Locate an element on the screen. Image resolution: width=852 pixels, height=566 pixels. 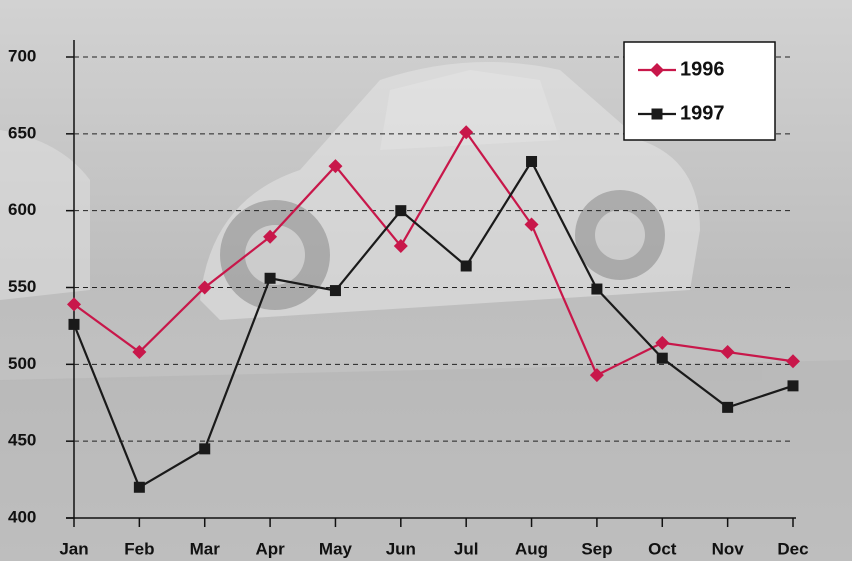
y-tick-label: 550 is located at coordinates (22, 286).